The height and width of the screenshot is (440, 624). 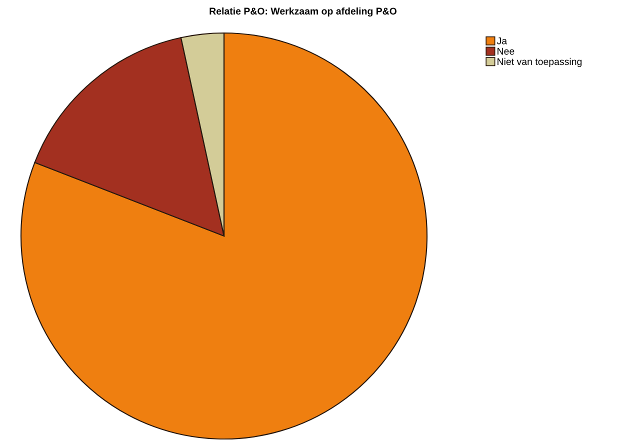 I want to click on chart-title: Relatie P&O: Werkzaam op afdeling P&O, so click(x=303, y=12).